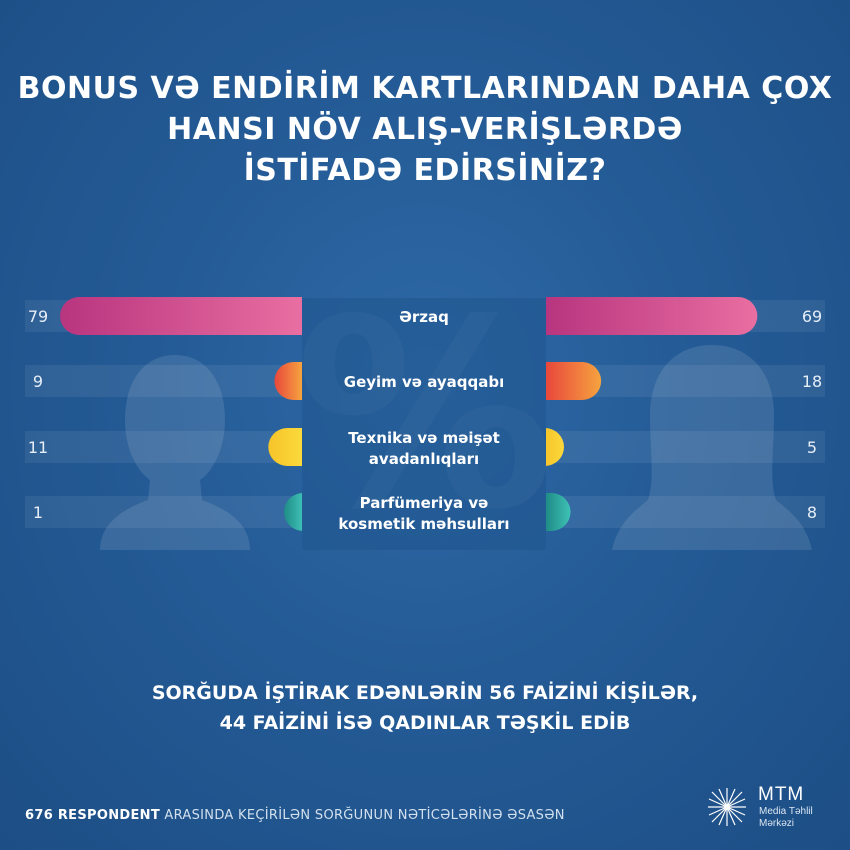 The height and width of the screenshot is (850, 850). Describe the element at coordinates (424, 424) in the screenshot. I see `center-panel` at that location.